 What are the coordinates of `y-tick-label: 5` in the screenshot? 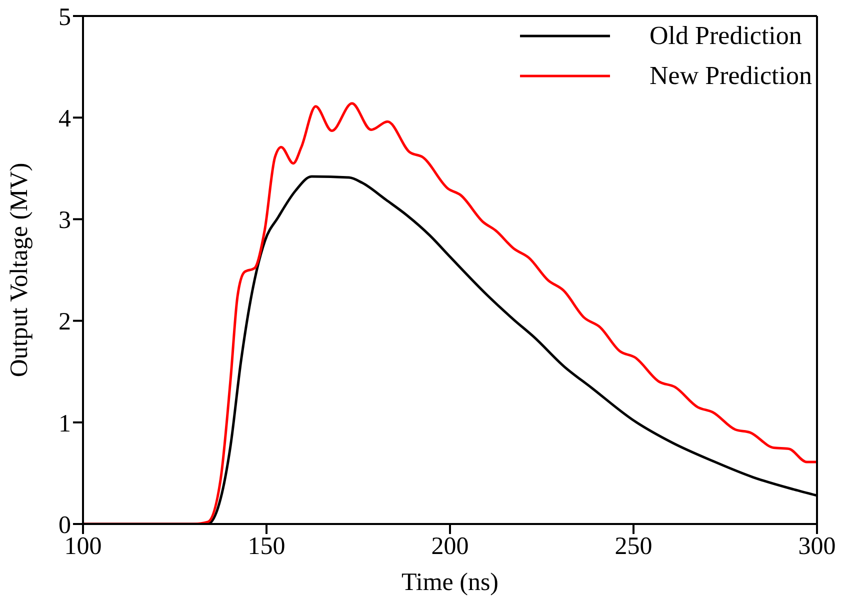 It's located at (64, 17).